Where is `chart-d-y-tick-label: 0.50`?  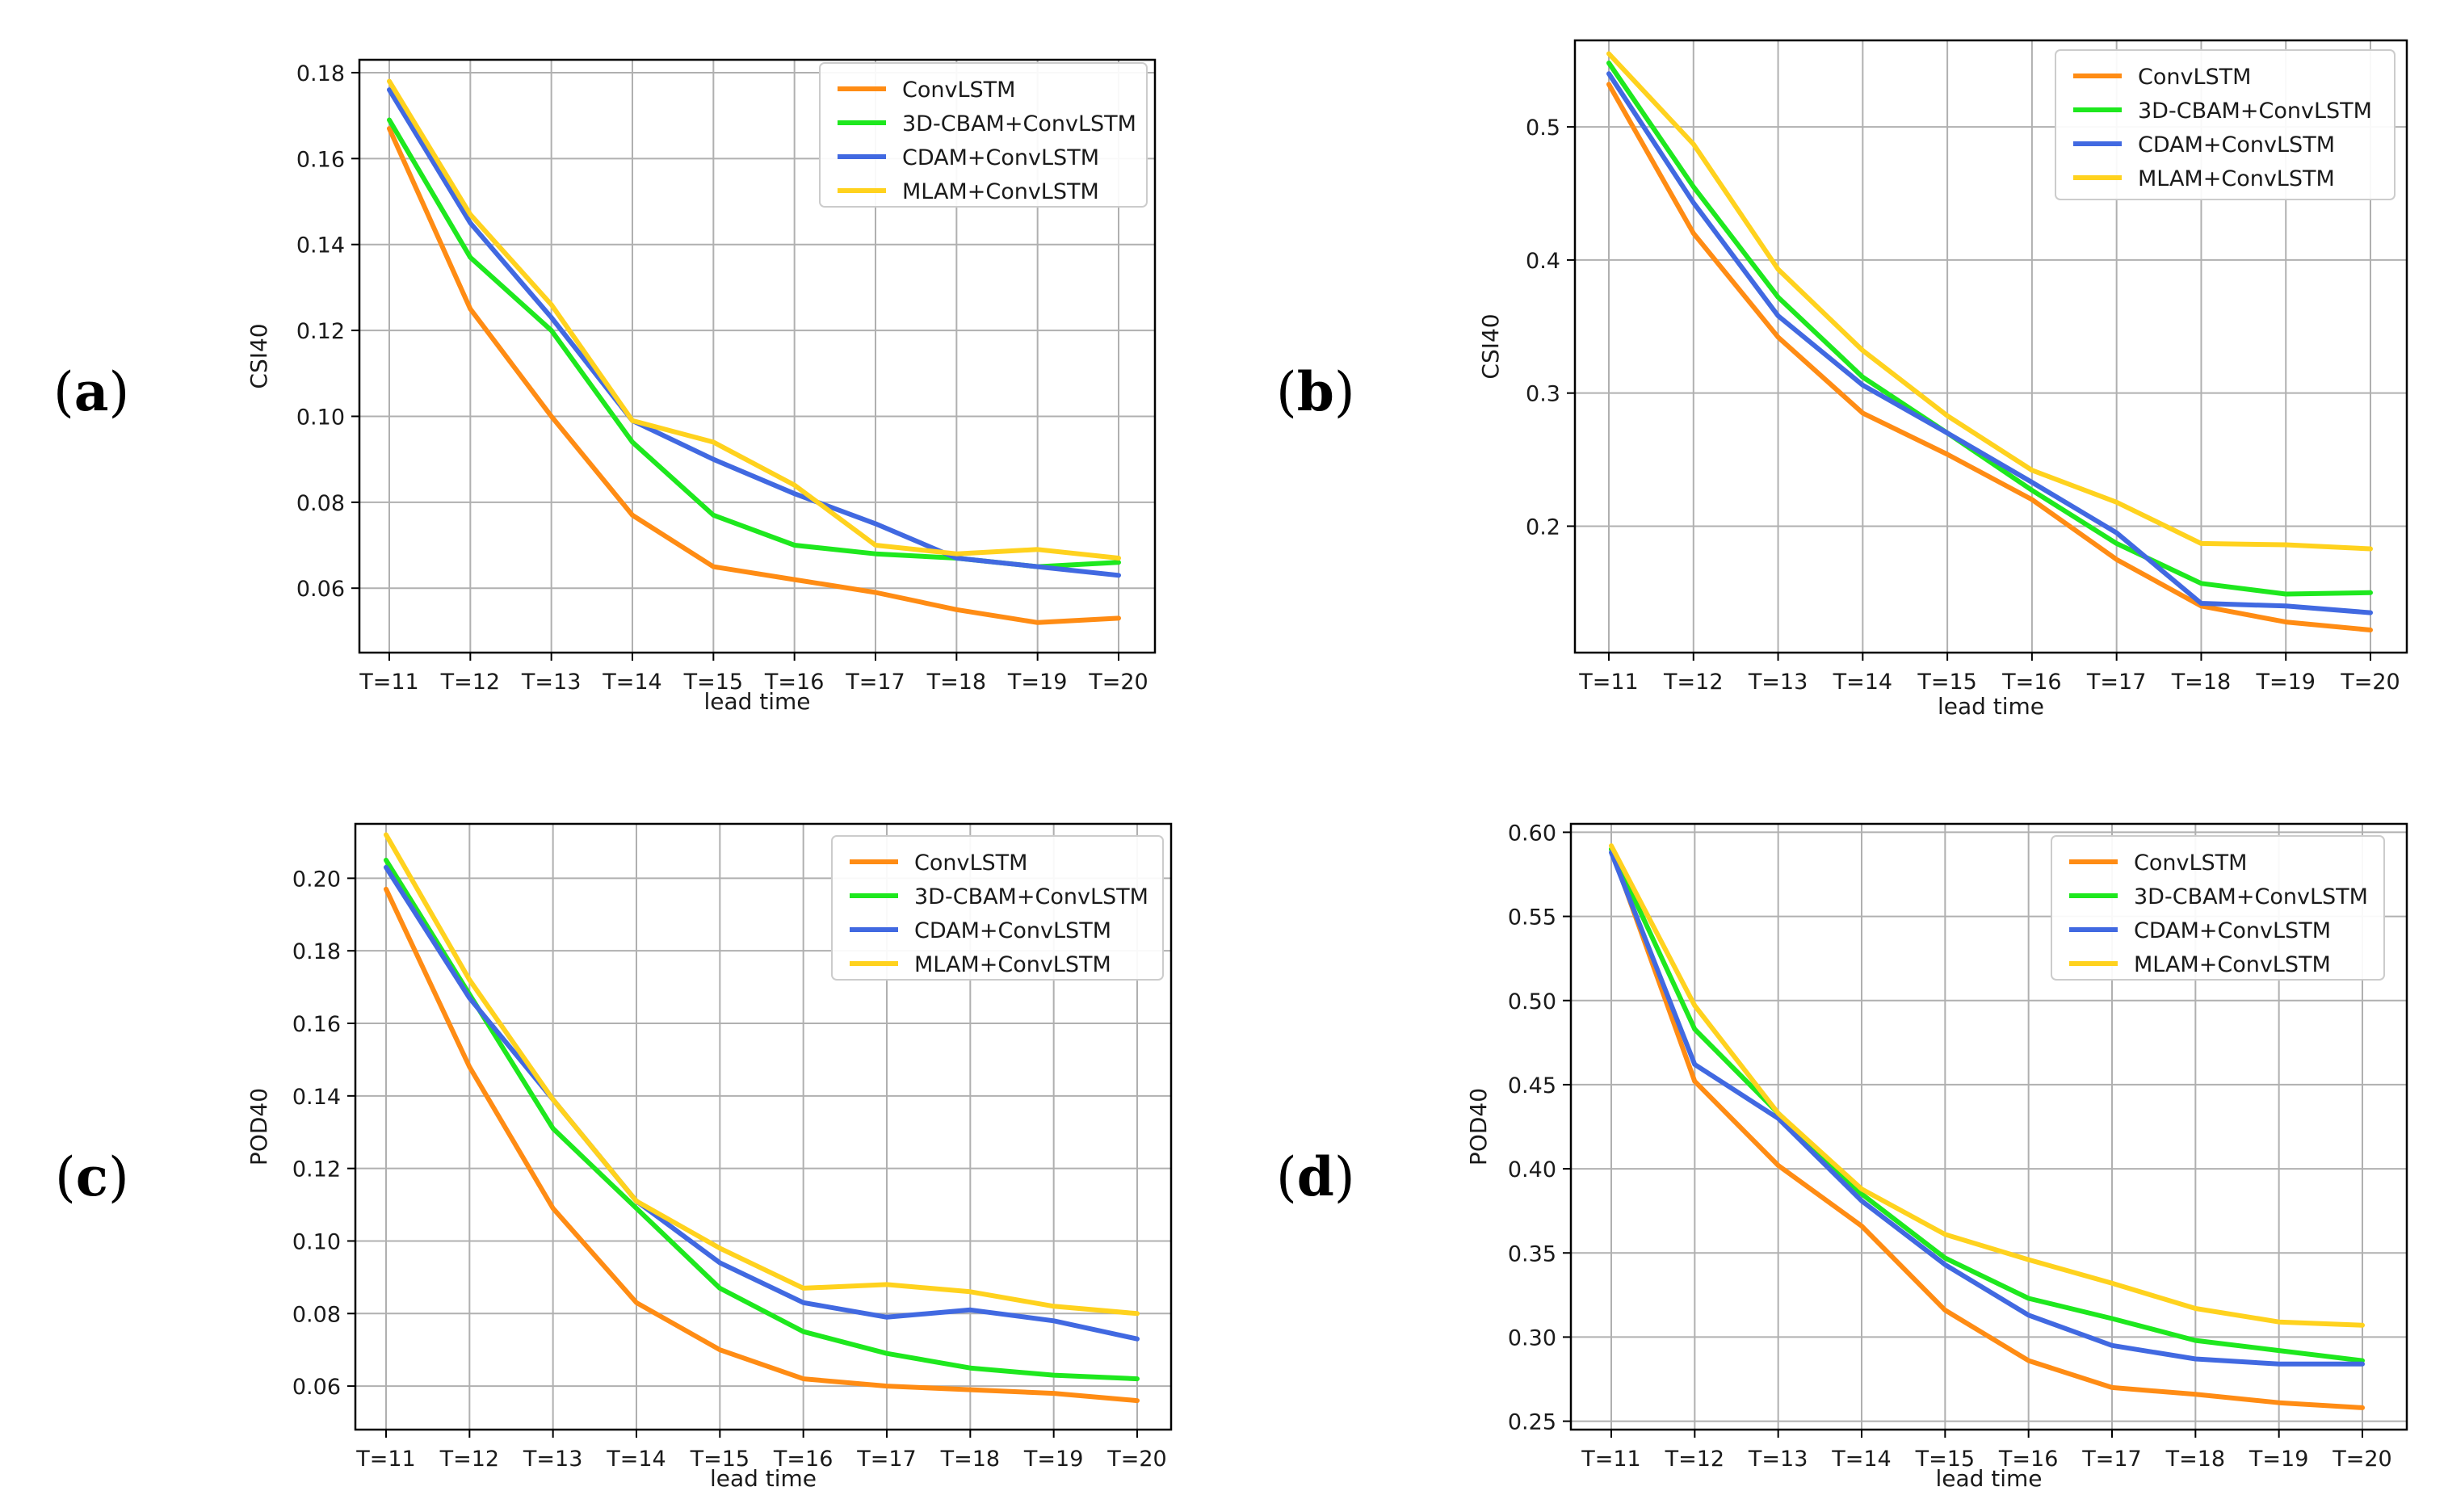
chart-d-y-tick-label: 0.50 is located at coordinates (1532, 1001).